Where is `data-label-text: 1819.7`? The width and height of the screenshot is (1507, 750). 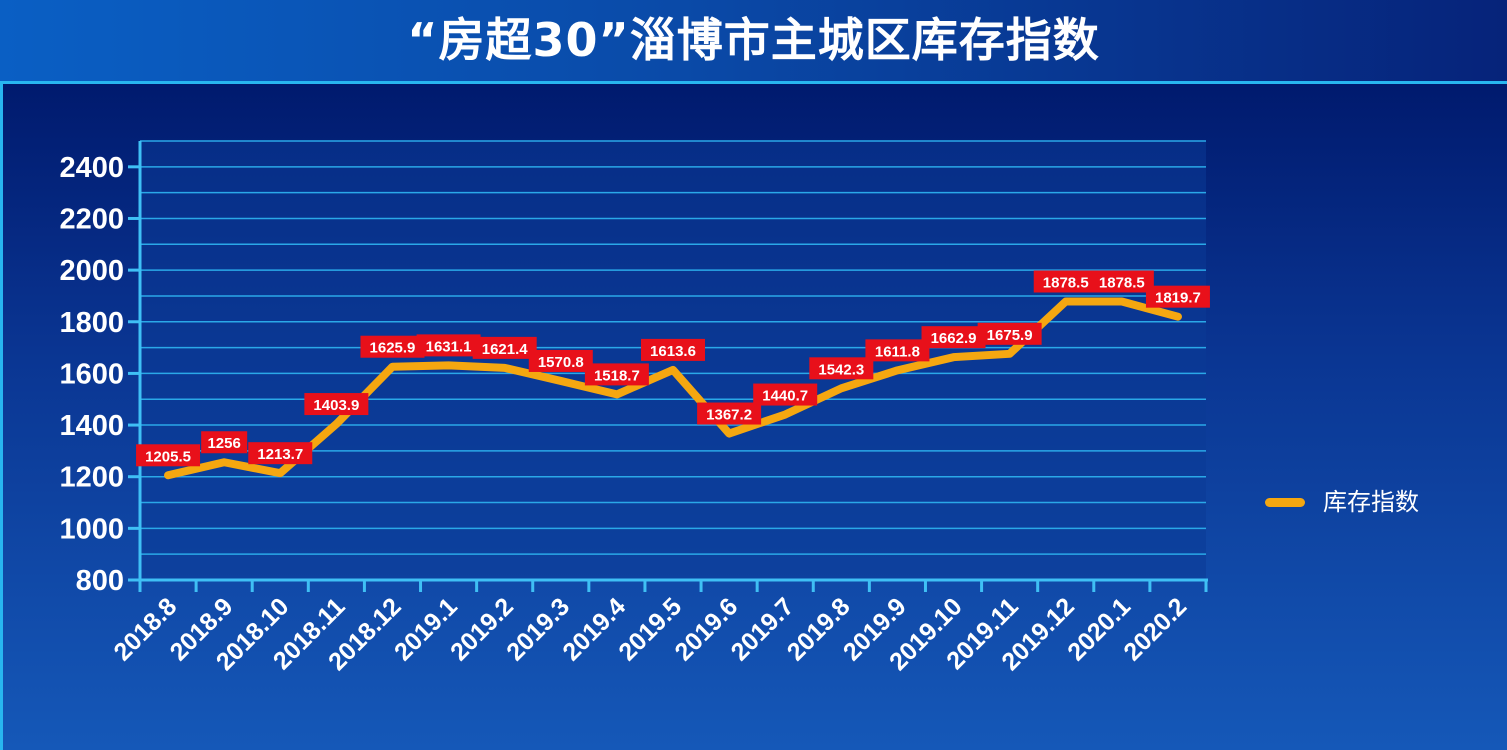
data-label-text: 1819.7 is located at coordinates (1178, 298).